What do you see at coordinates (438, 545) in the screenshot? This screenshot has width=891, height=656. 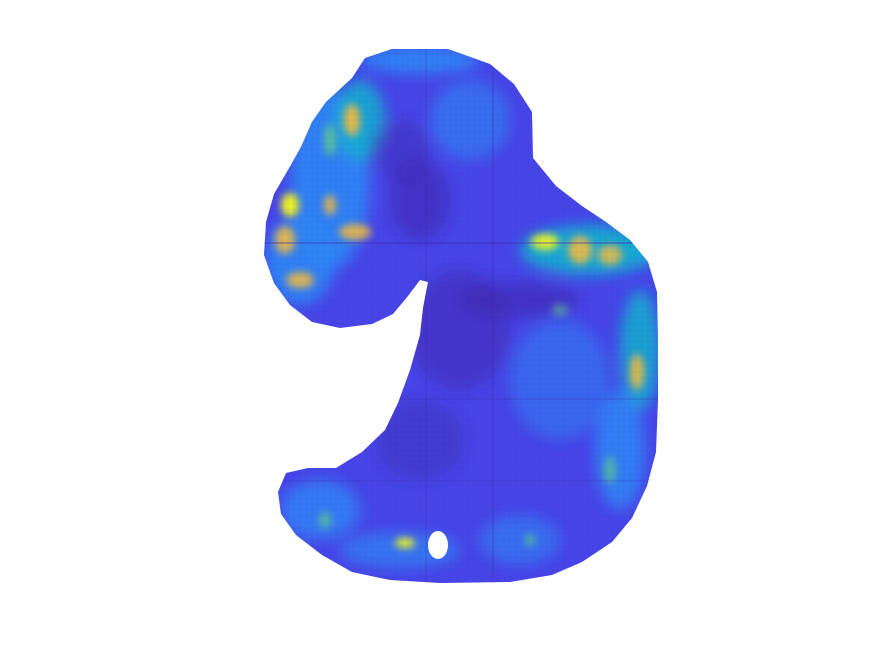 I see `tissue-hole` at bounding box center [438, 545].